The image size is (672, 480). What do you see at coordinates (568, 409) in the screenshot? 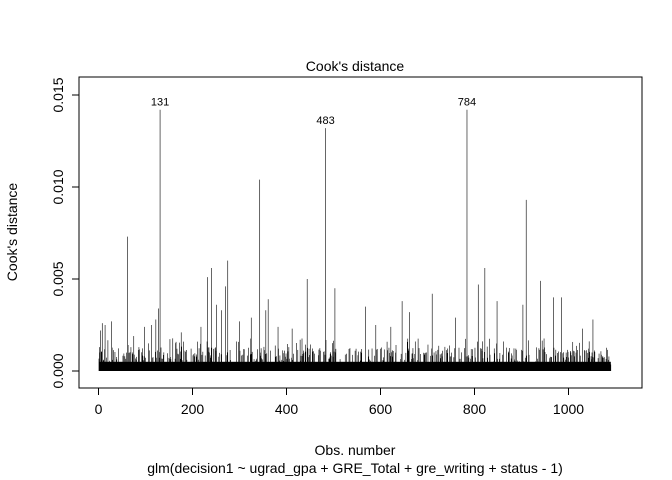
I see `x-tick-label: 1000` at bounding box center [568, 409].